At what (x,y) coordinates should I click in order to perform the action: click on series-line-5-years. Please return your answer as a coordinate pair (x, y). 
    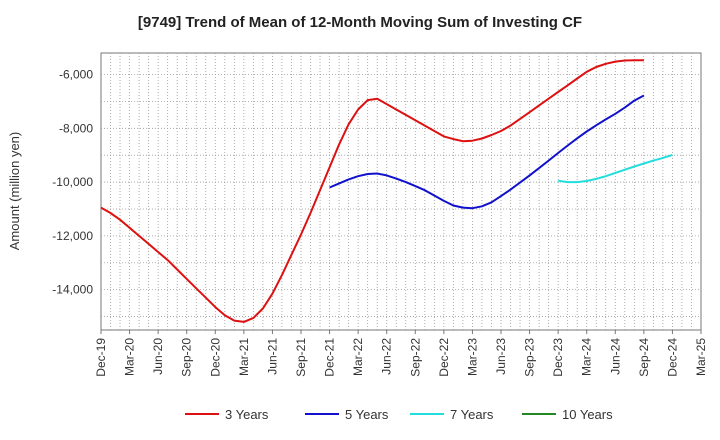
    Looking at the image, I should click on (487, 152).